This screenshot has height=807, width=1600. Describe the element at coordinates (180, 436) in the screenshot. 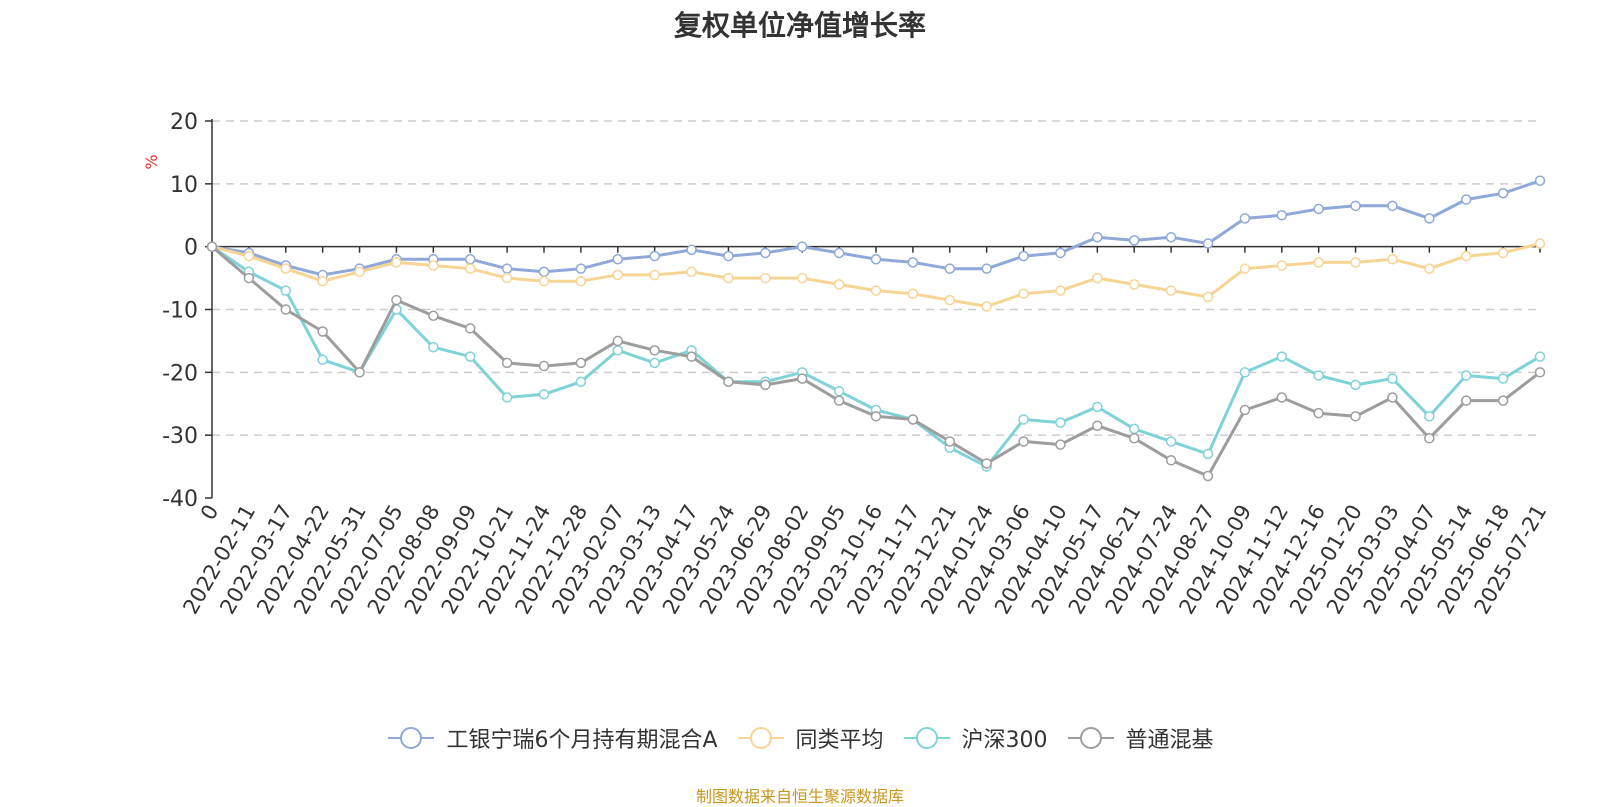

I see `y-tick-label: -30` at that location.